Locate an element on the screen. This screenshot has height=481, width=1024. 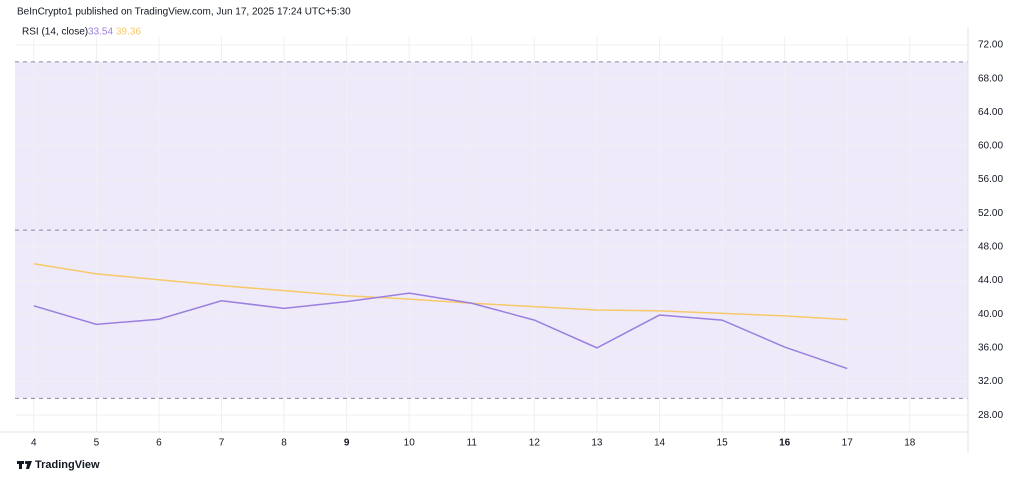
y-tick-label: 64.00 is located at coordinates (990, 112).